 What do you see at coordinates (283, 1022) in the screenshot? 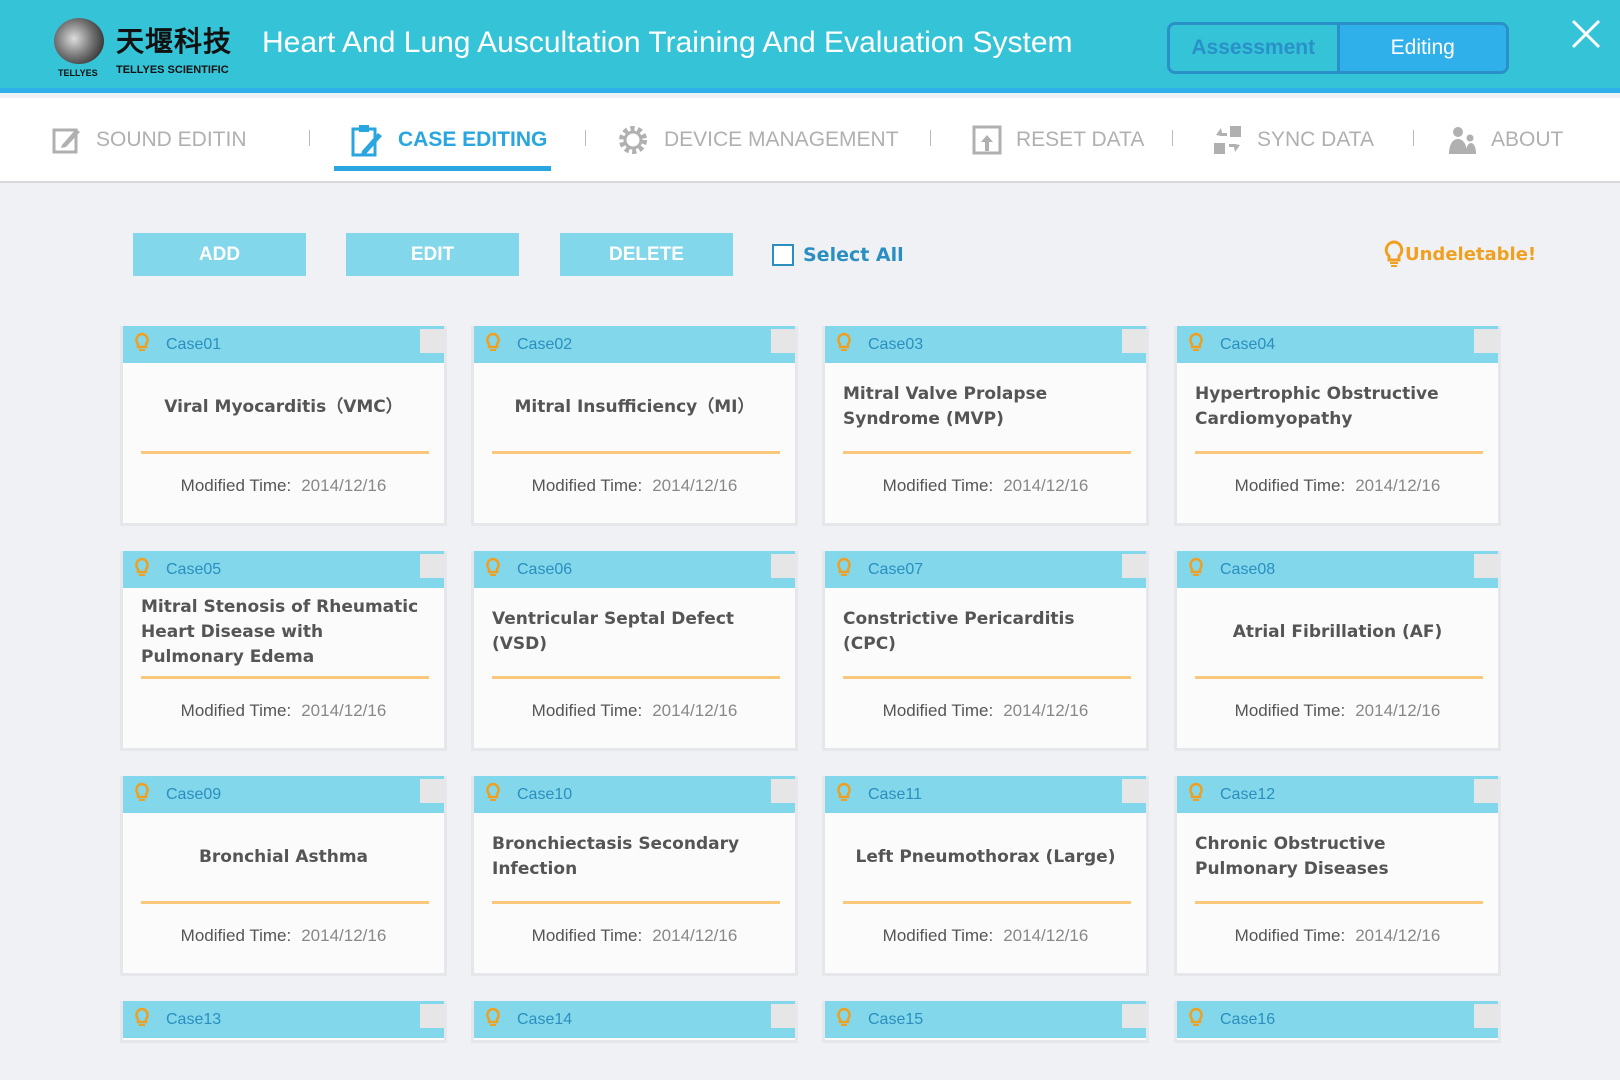
I see `case-card: Case13` at bounding box center [283, 1022].